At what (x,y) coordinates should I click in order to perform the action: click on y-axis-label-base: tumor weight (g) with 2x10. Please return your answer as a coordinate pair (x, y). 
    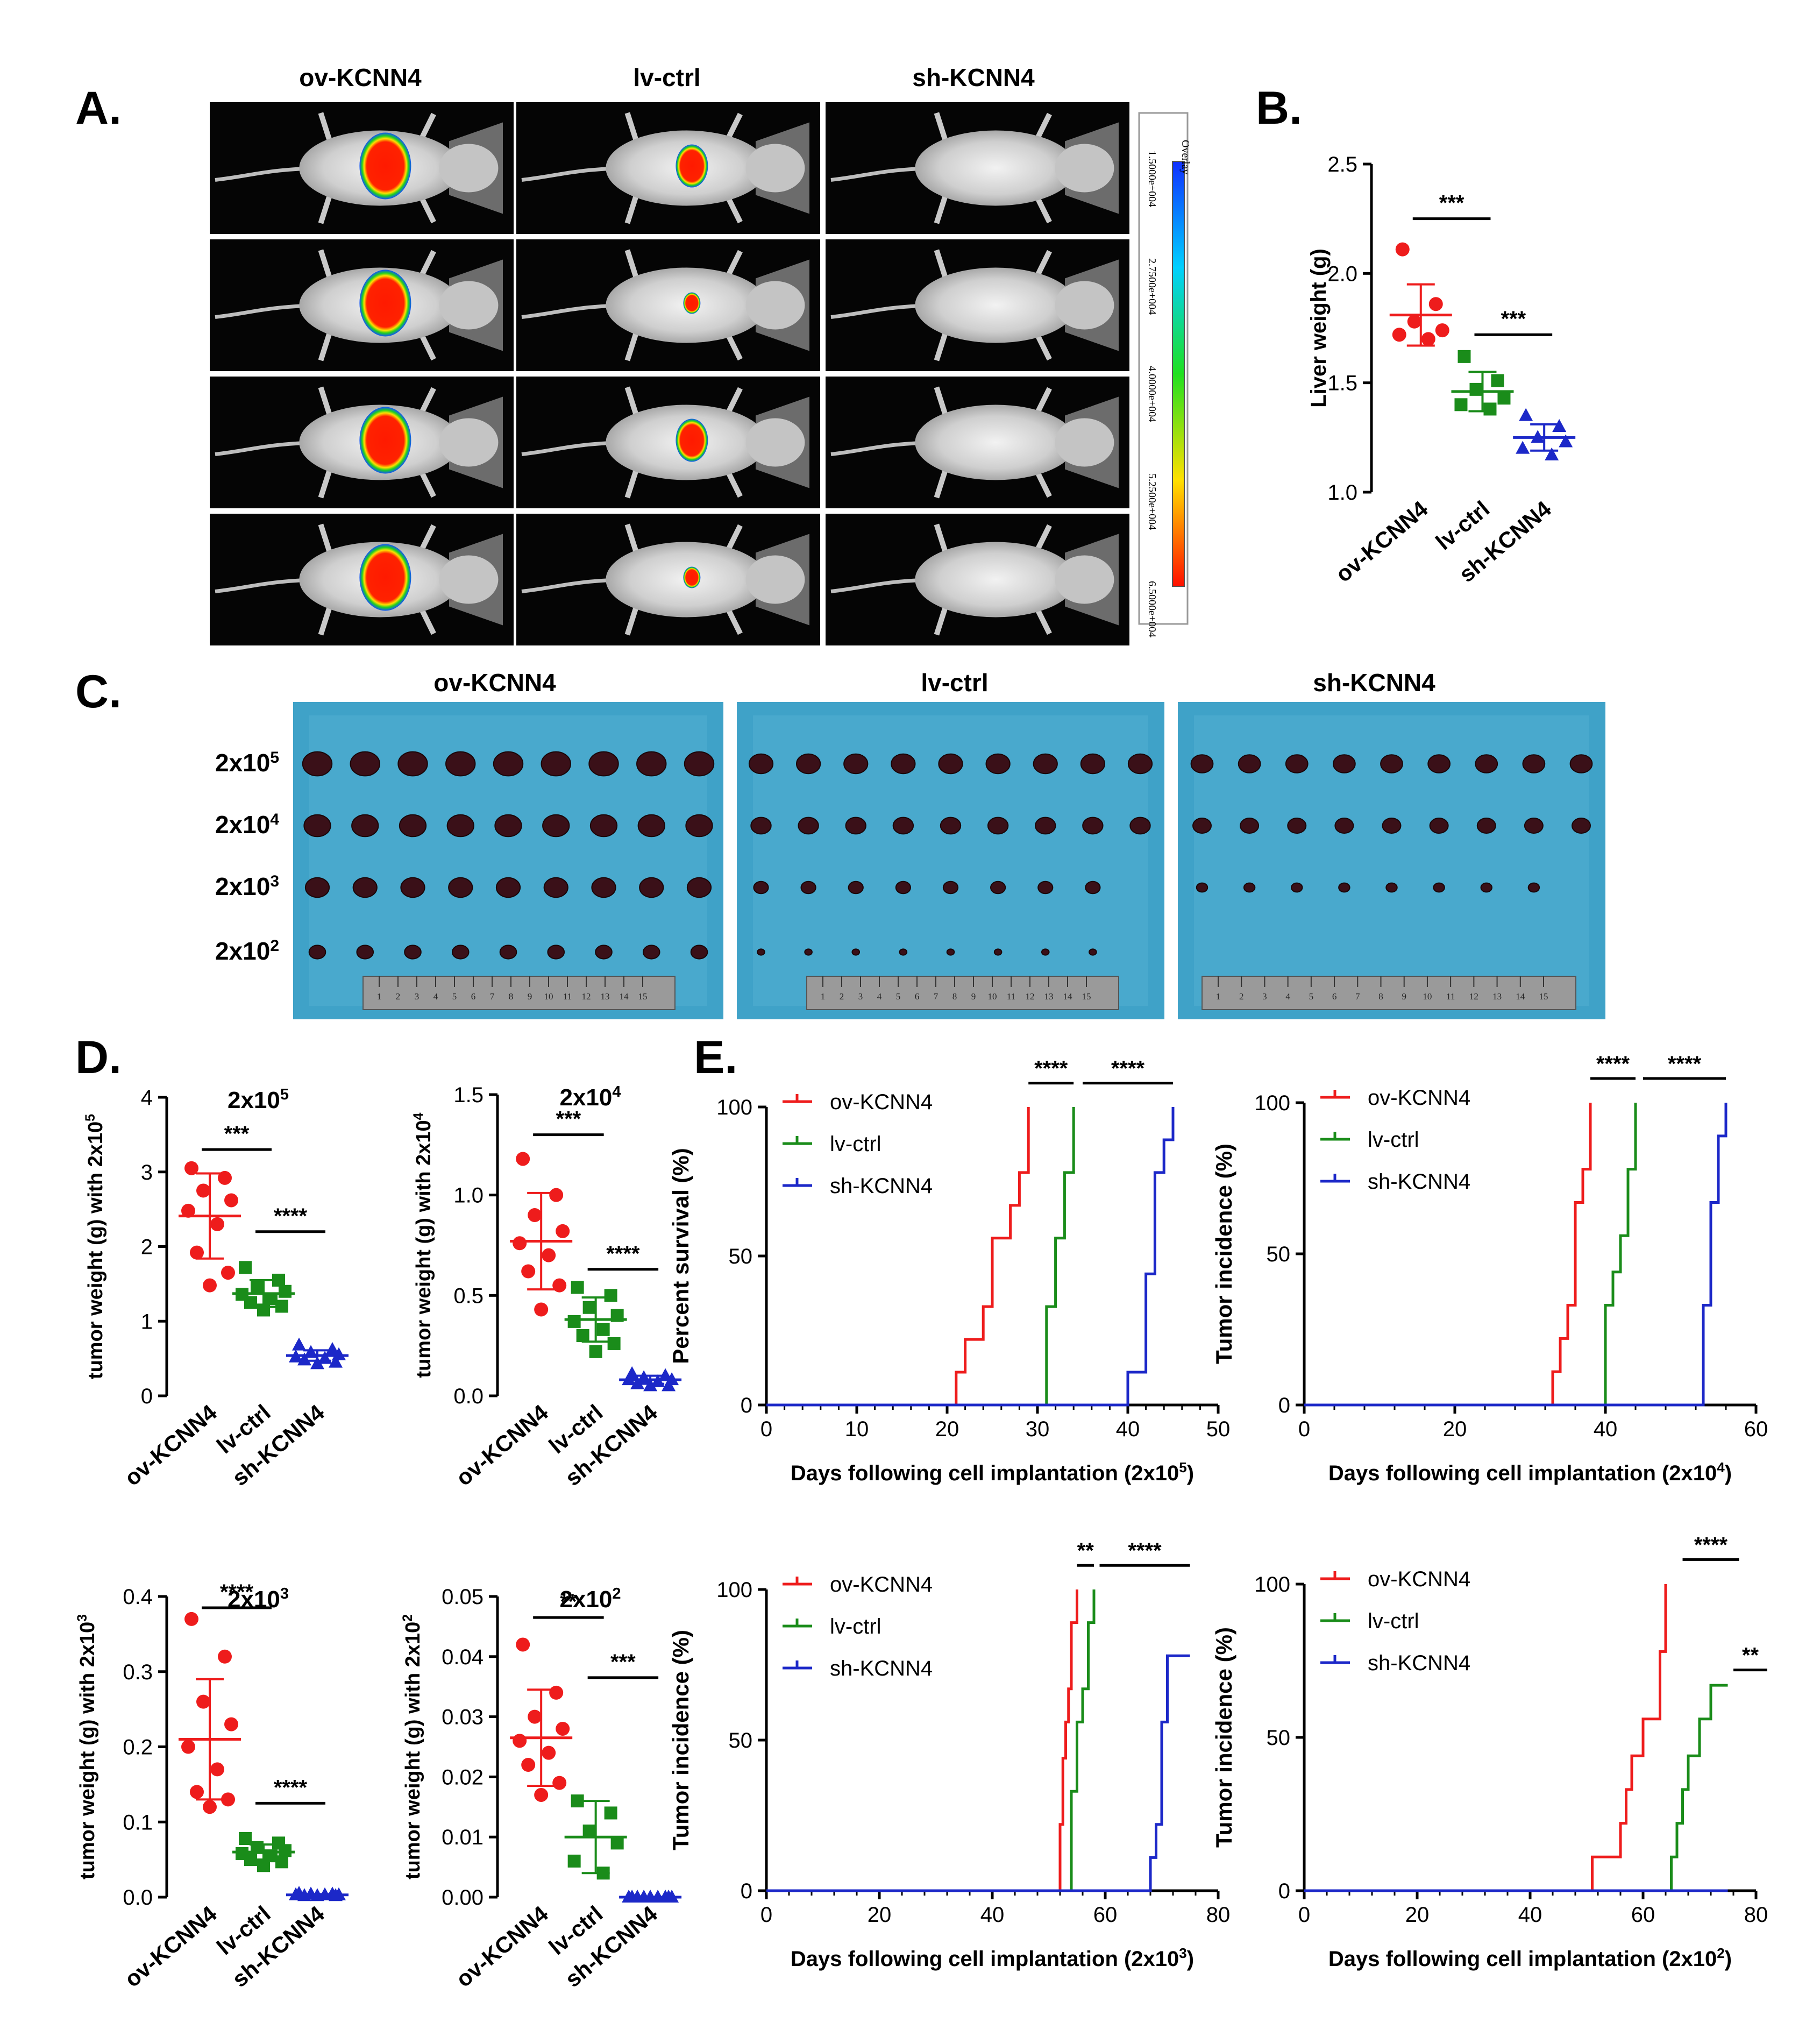
    Looking at the image, I should click on (96, 1251).